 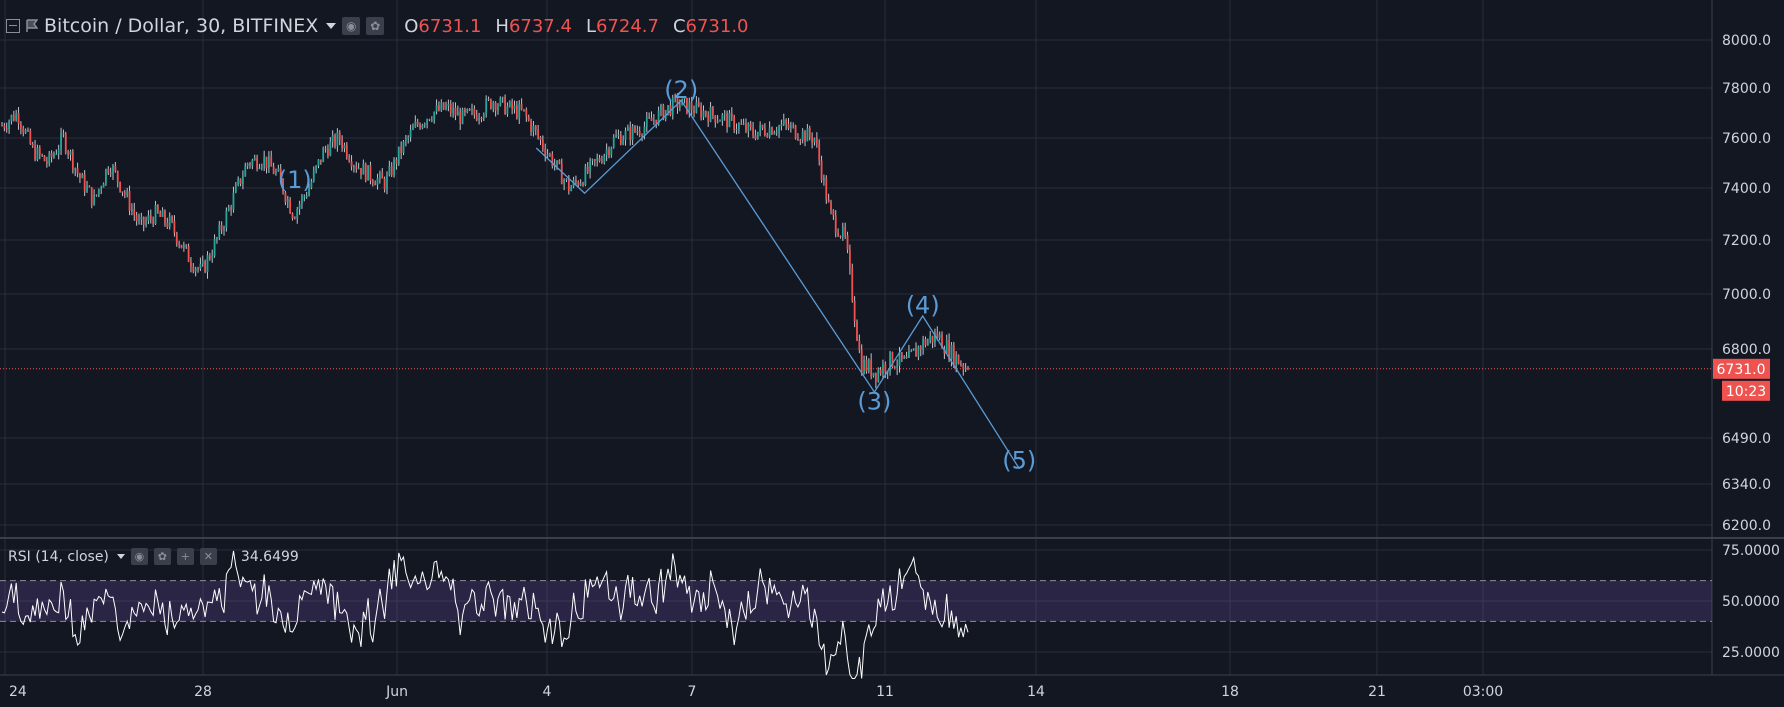 What do you see at coordinates (185, 556) in the screenshot?
I see `plus-icon: +` at bounding box center [185, 556].